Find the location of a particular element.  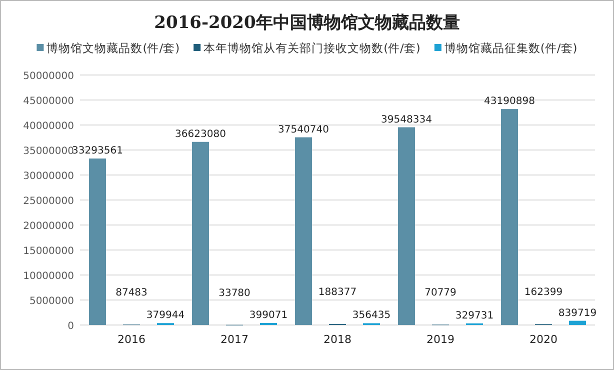

data-label: 188377 is located at coordinates (337, 292).